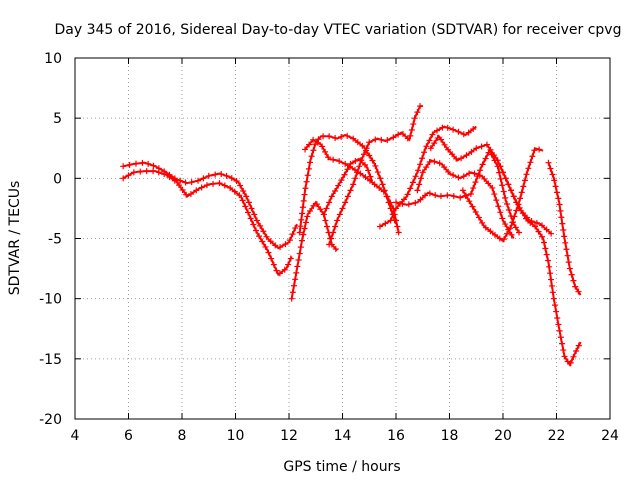 The height and width of the screenshot is (480, 640). I want to click on x-tick-label: 18, so click(450, 436).